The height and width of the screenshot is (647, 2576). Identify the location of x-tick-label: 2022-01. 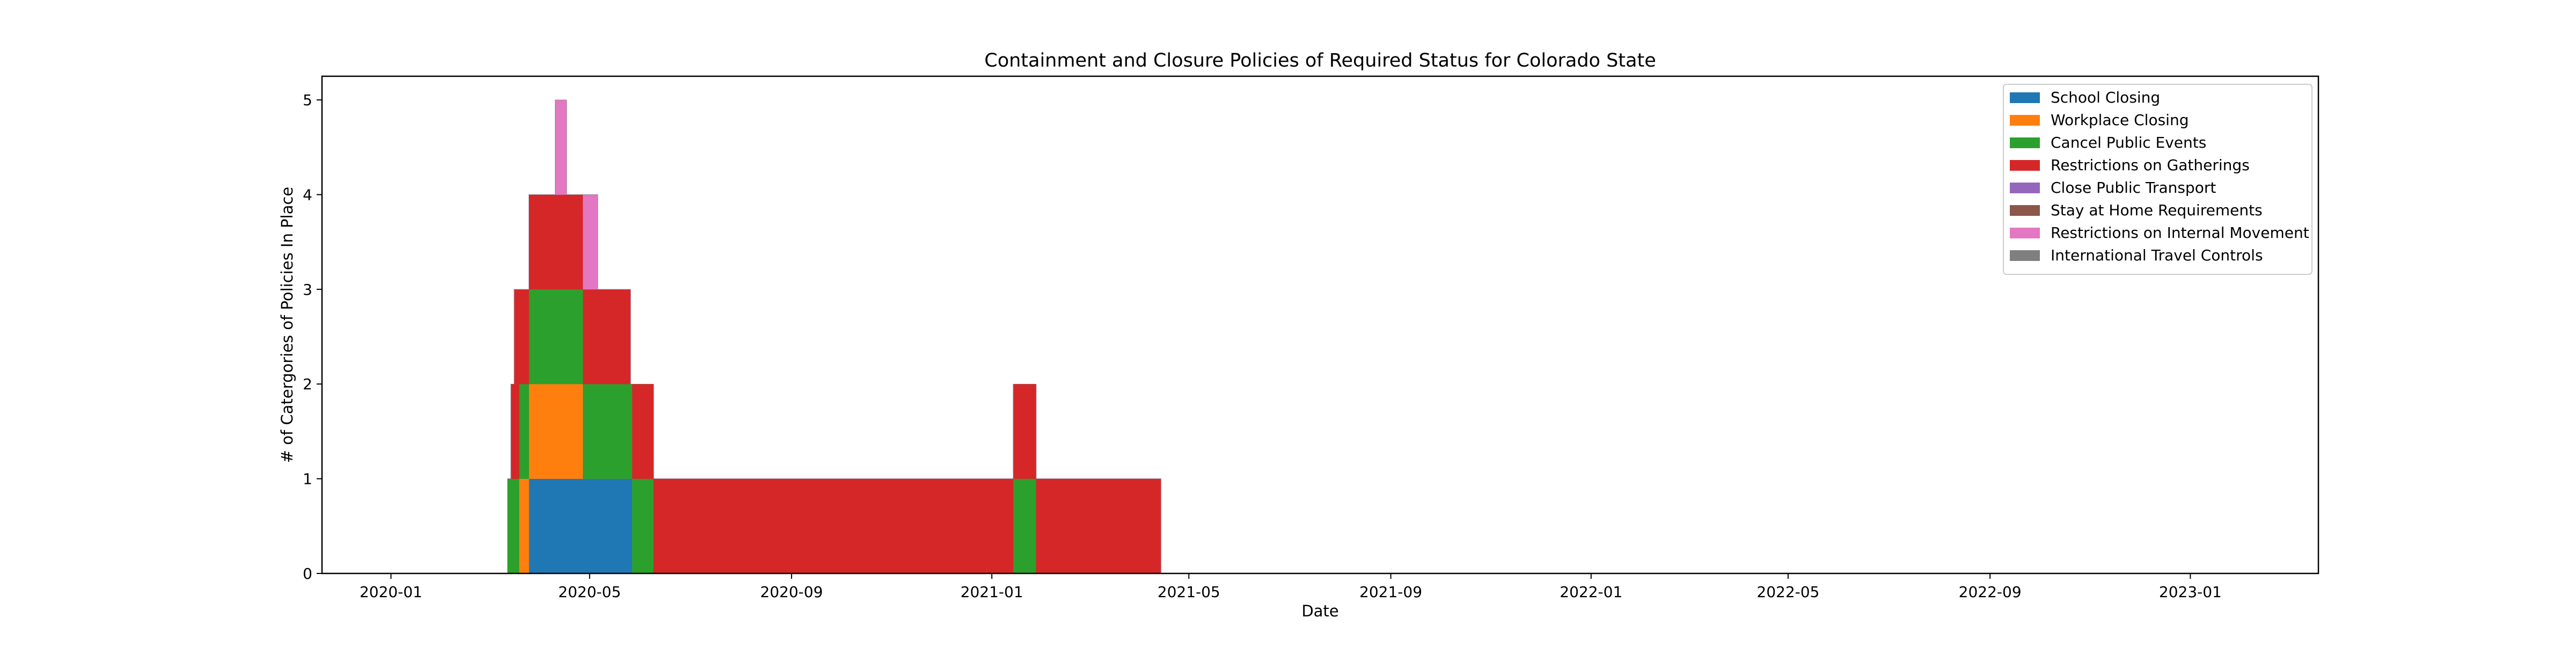
(1591, 592).